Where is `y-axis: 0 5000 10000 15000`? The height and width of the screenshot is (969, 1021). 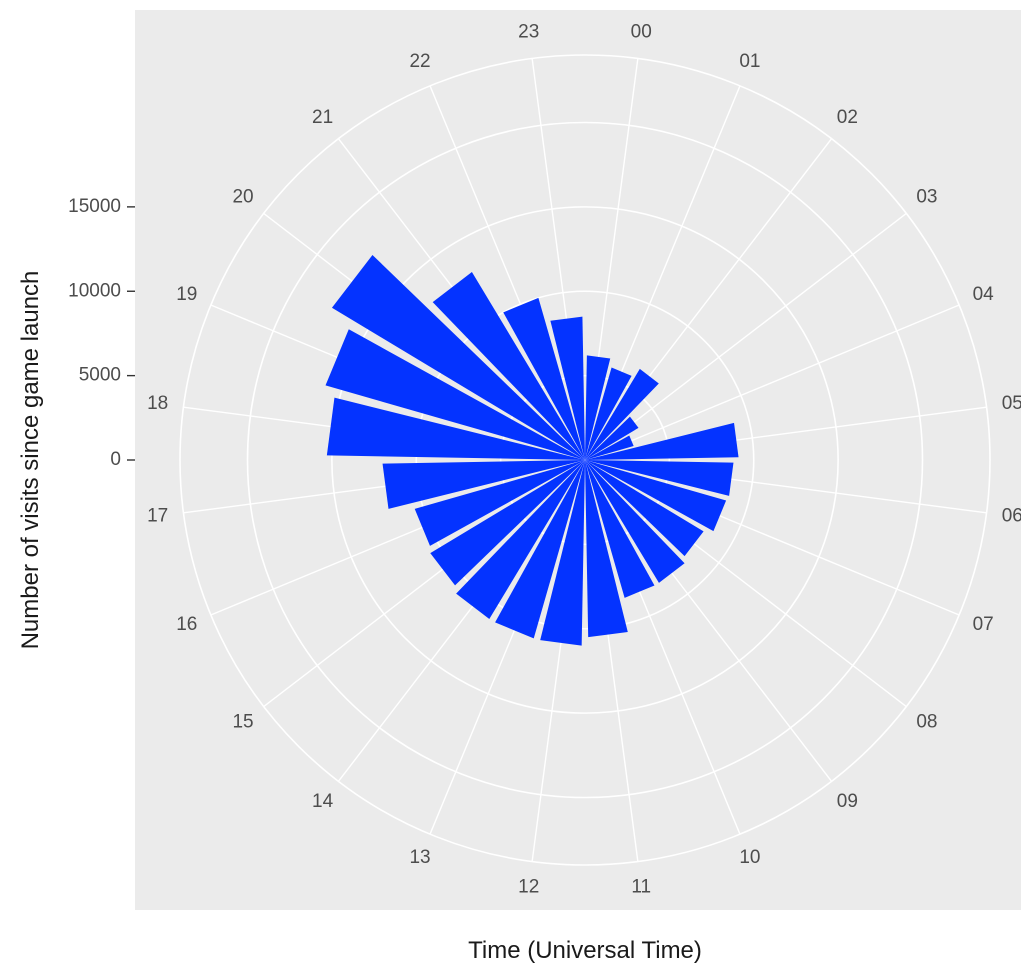
y-axis: 0 5000 10000 15000 is located at coordinates (101, 333).